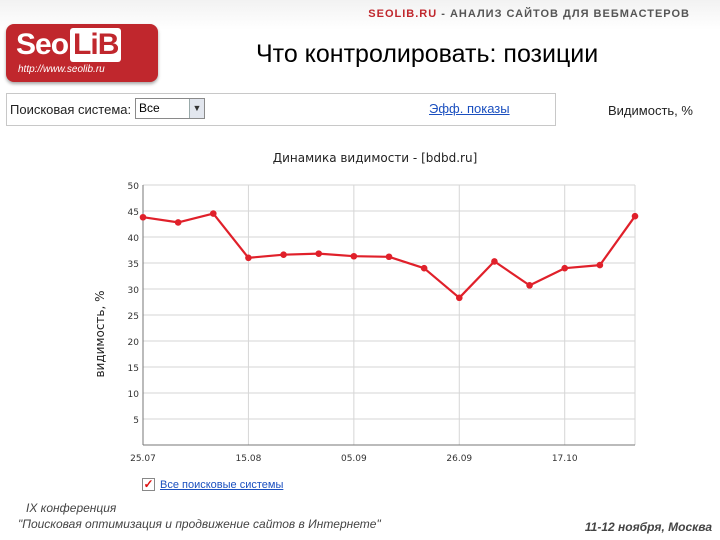  Describe the element at coordinates (134, 395) in the screenshot. I see `y-tick-label: 10` at that location.